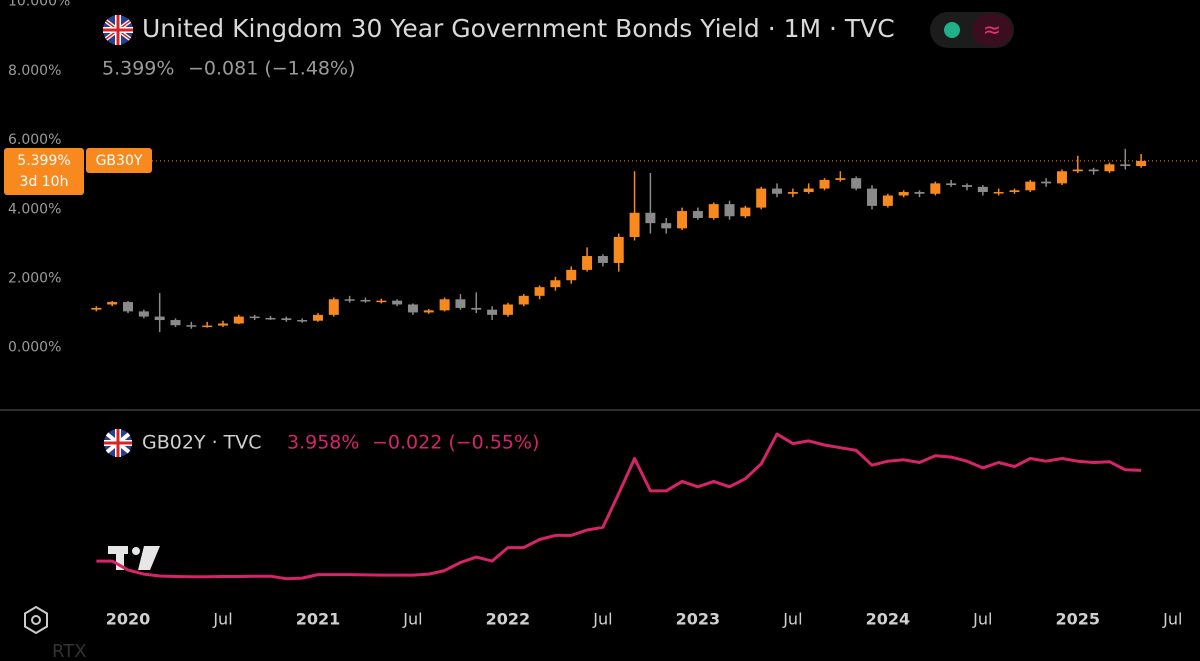  What do you see at coordinates (318, 619) in the screenshot?
I see `x-tick-label: 2021` at bounding box center [318, 619].